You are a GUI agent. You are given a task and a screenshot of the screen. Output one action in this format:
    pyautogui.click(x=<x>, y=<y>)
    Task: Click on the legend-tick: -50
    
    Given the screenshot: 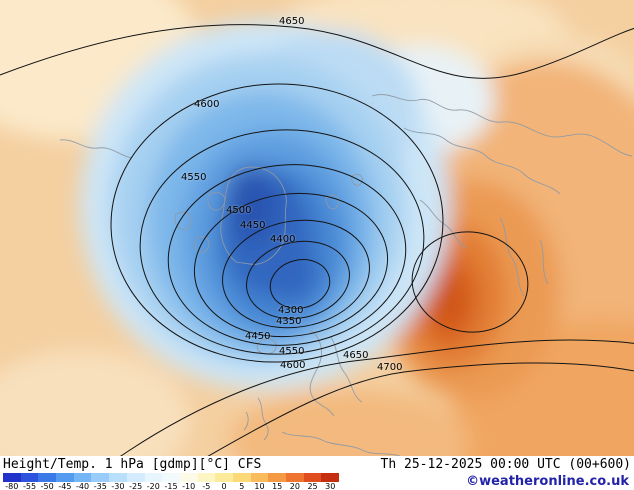 What is the action you would take?
    pyautogui.click(x=47, y=486)
    